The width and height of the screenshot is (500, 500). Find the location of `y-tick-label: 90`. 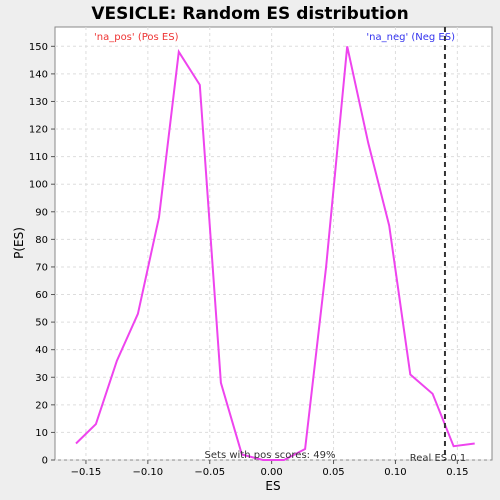

y-tick-label: 90 is located at coordinates (41, 212).